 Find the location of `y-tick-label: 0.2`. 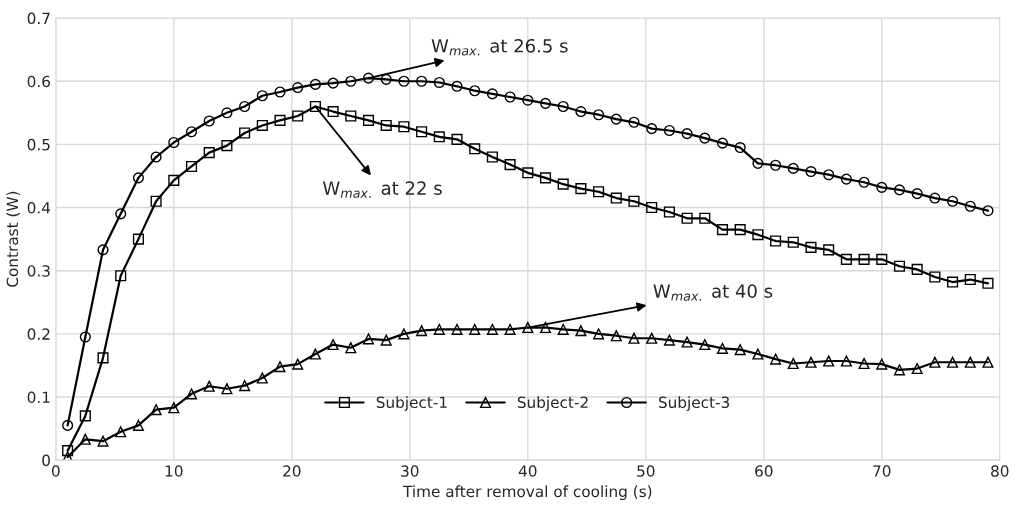

y-tick-label: 0.2 is located at coordinates (38, 334).